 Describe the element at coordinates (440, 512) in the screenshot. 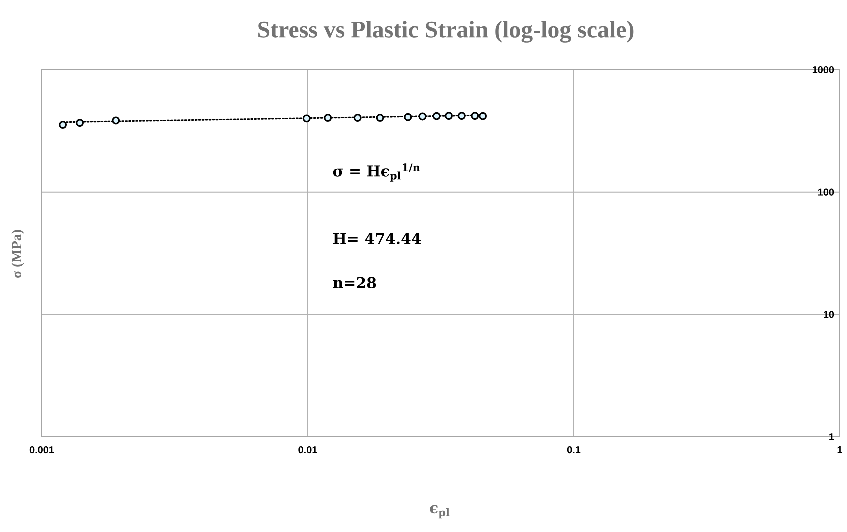

I see `x-axis-title: ϵ$_{pl}$` at that location.